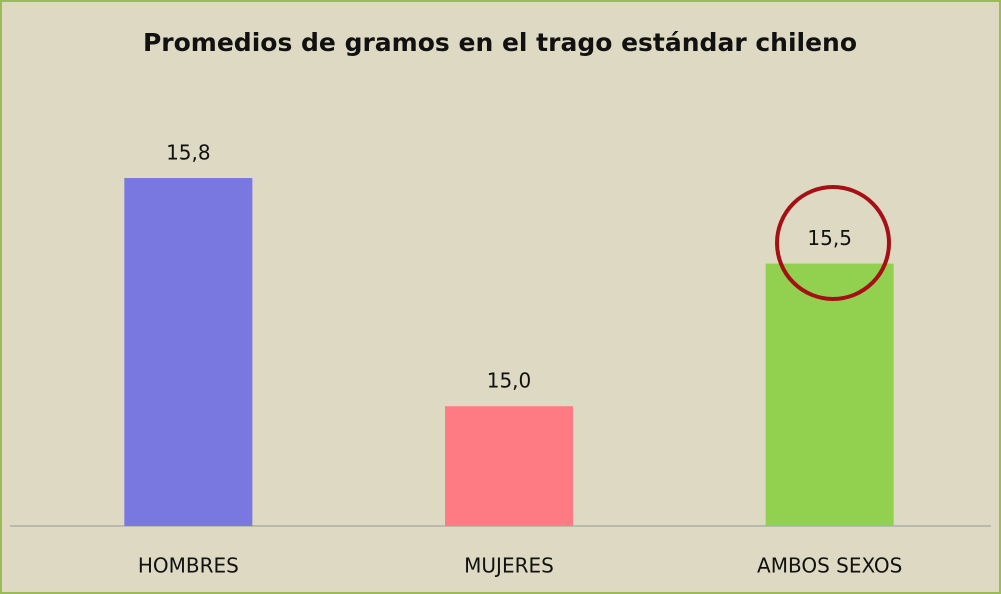  Describe the element at coordinates (188, 153) in the screenshot. I see `data-label: 15,8` at that location.